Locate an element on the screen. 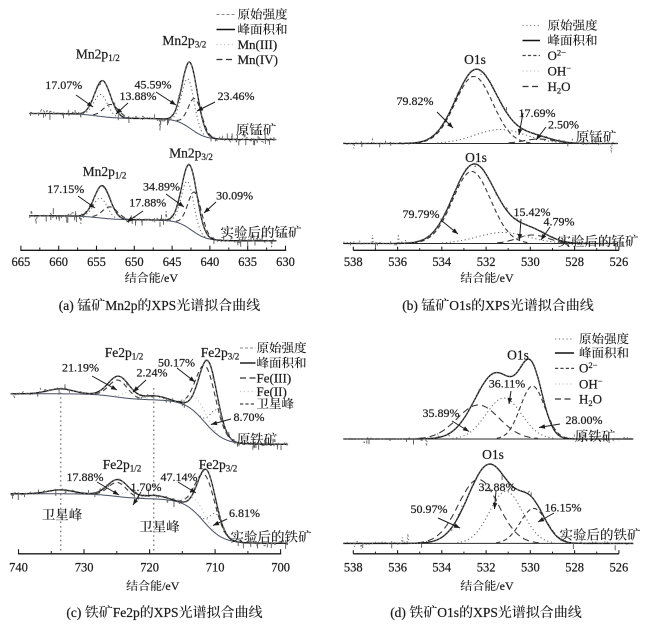  svg-text: (d) is located at coordinates (398, 612).